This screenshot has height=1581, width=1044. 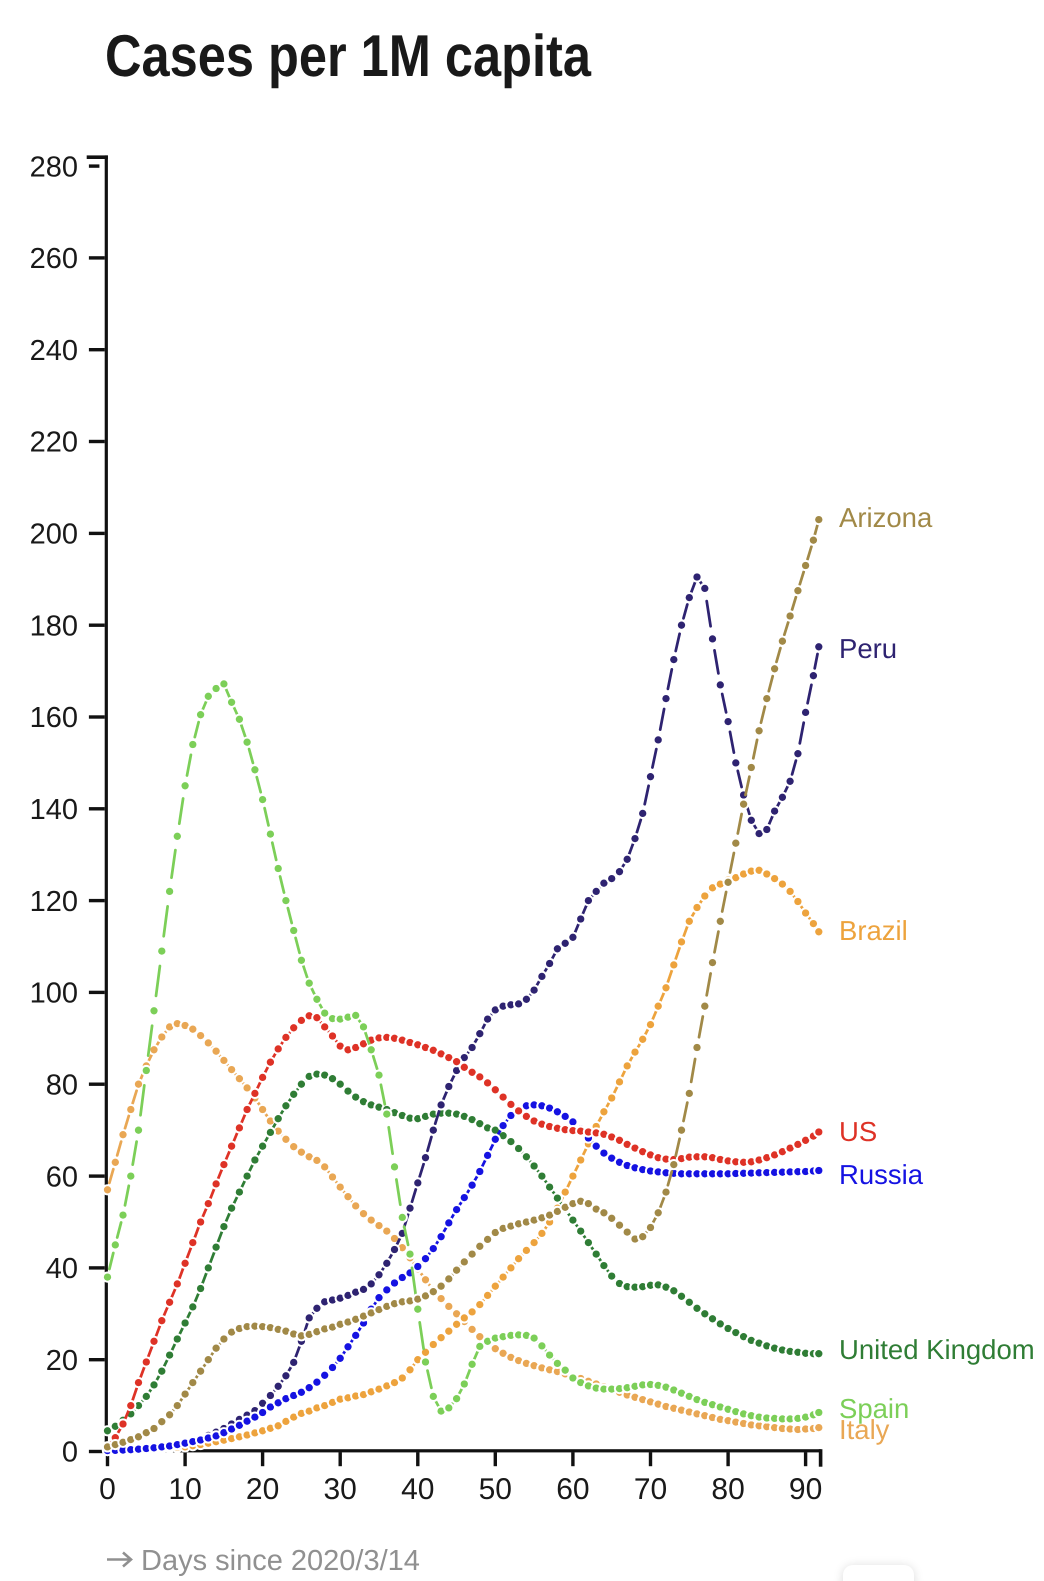 What do you see at coordinates (54, 443) in the screenshot?
I see `svg-text: 220` at bounding box center [54, 443].